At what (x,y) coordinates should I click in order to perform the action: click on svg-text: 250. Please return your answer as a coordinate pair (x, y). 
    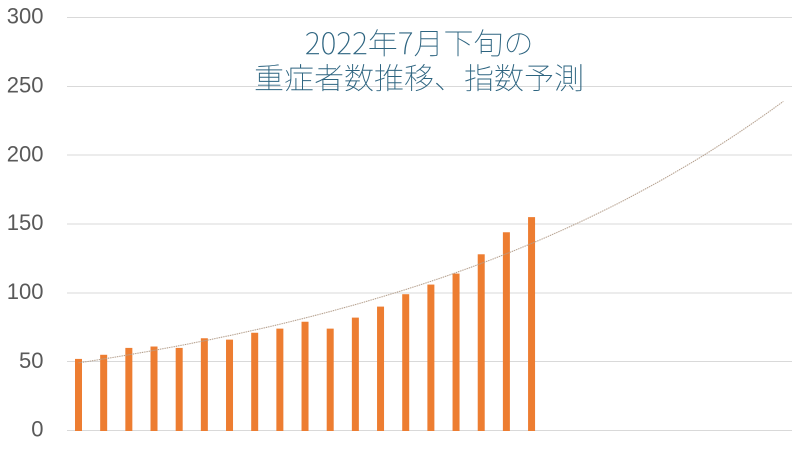
    Looking at the image, I should click on (25, 85).